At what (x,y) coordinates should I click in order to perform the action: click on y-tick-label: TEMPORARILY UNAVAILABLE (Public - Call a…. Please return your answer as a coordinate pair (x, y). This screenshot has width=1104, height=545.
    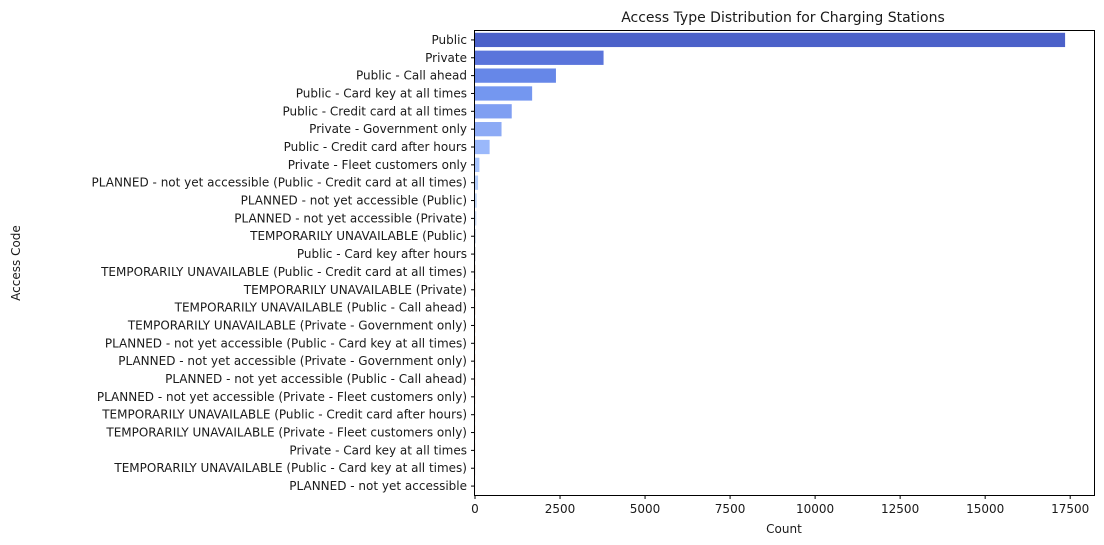
    Looking at the image, I should click on (320, 308).